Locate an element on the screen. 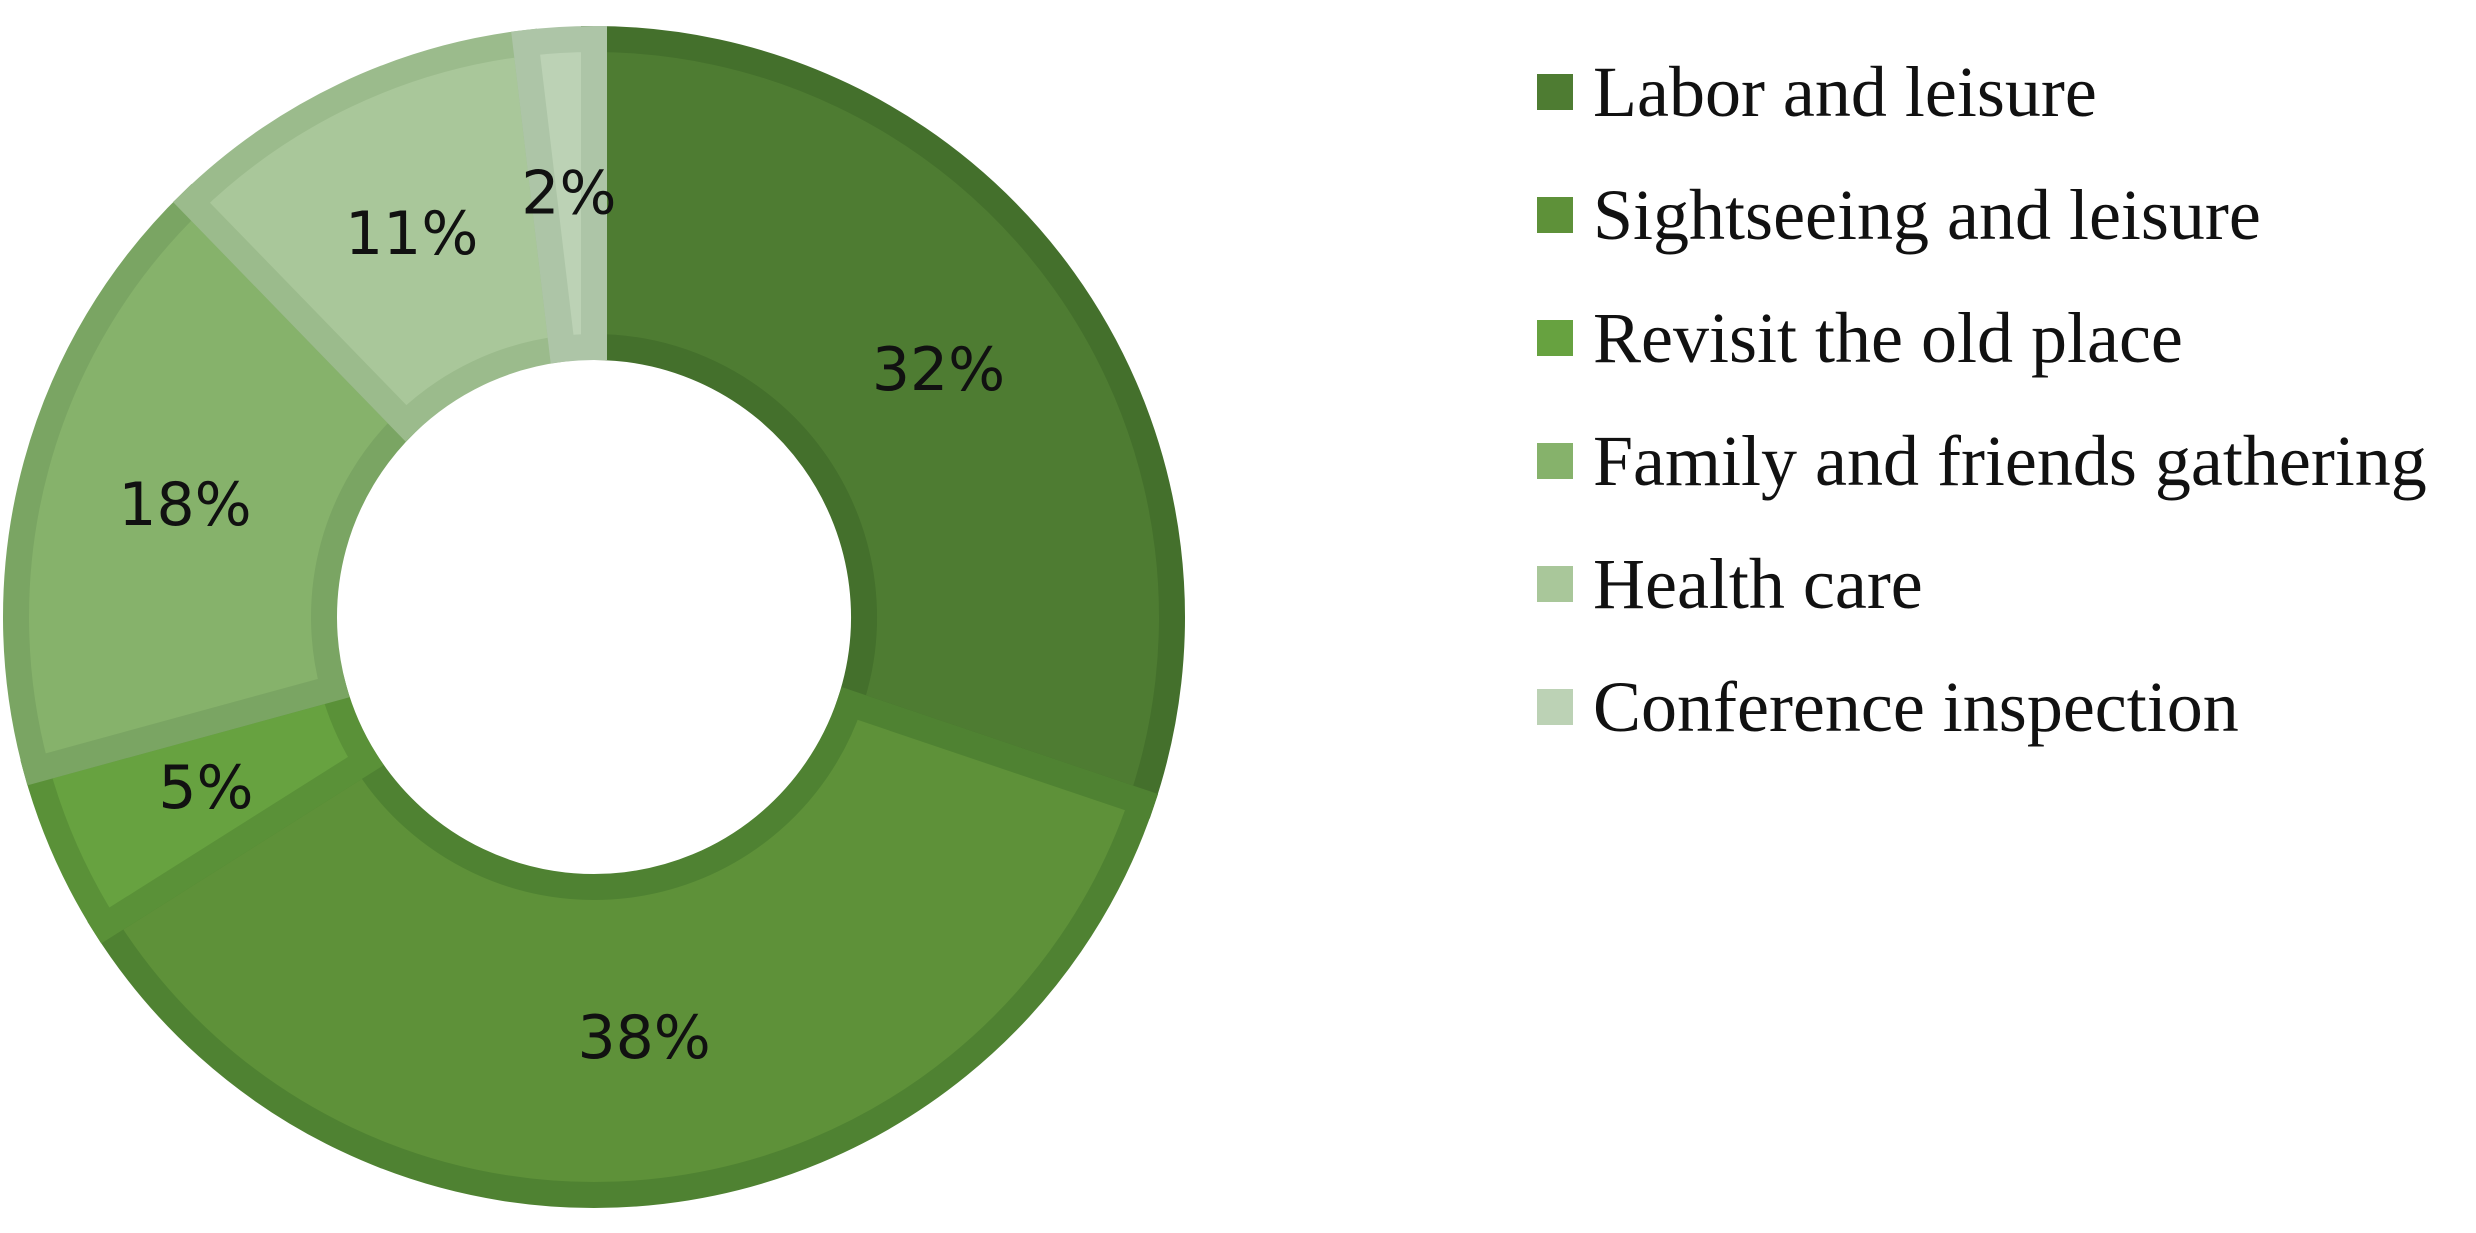 Image resolution: width=2476 pixels, height=1233 pixels. legend-label: Health care is located at coordinates (1758, 584).